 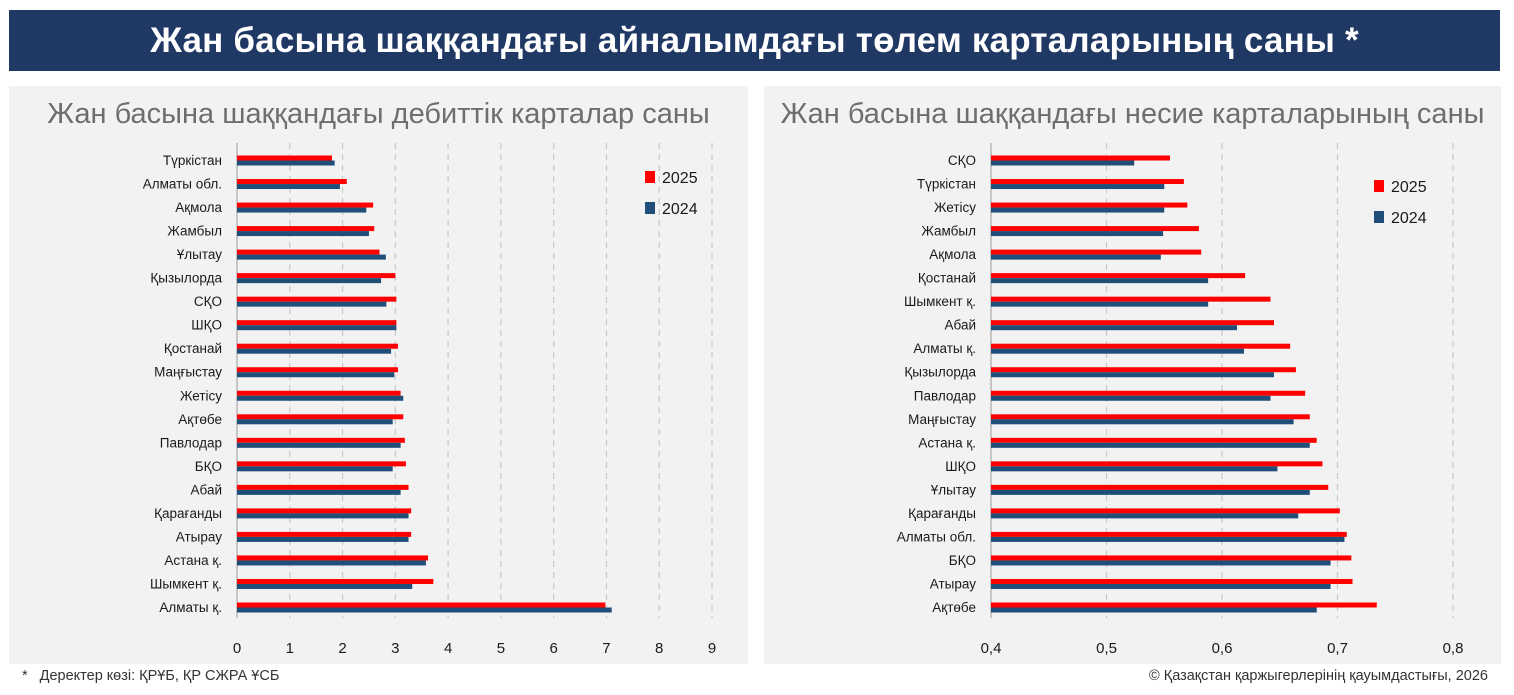 What do you see at coordinates (342, 648) in the screenshot?
I see `x-tick-label: 2` at bounding box center [342, 648].